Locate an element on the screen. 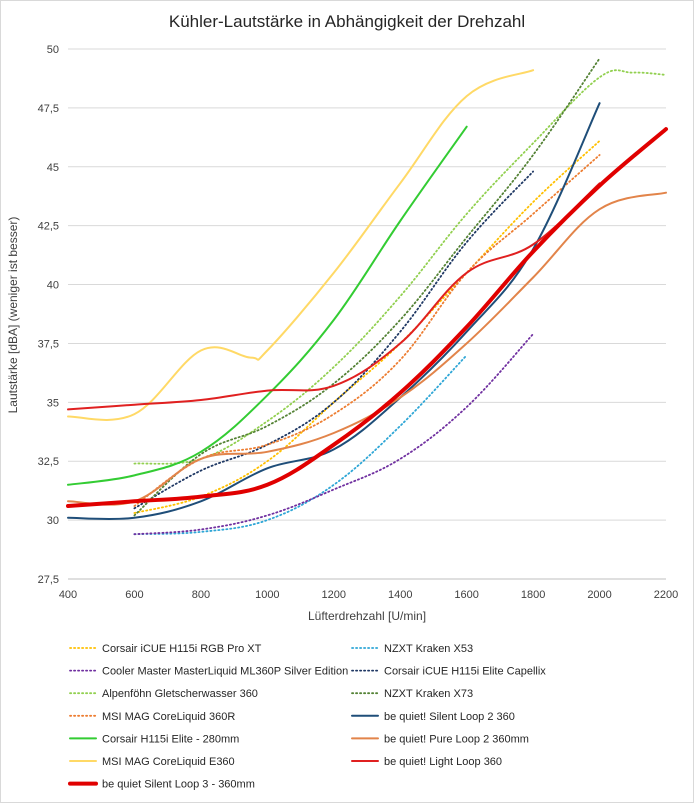 This screenshot has height=803, width=694. y-tick-label: 35 is located at coordinates (53, 403).